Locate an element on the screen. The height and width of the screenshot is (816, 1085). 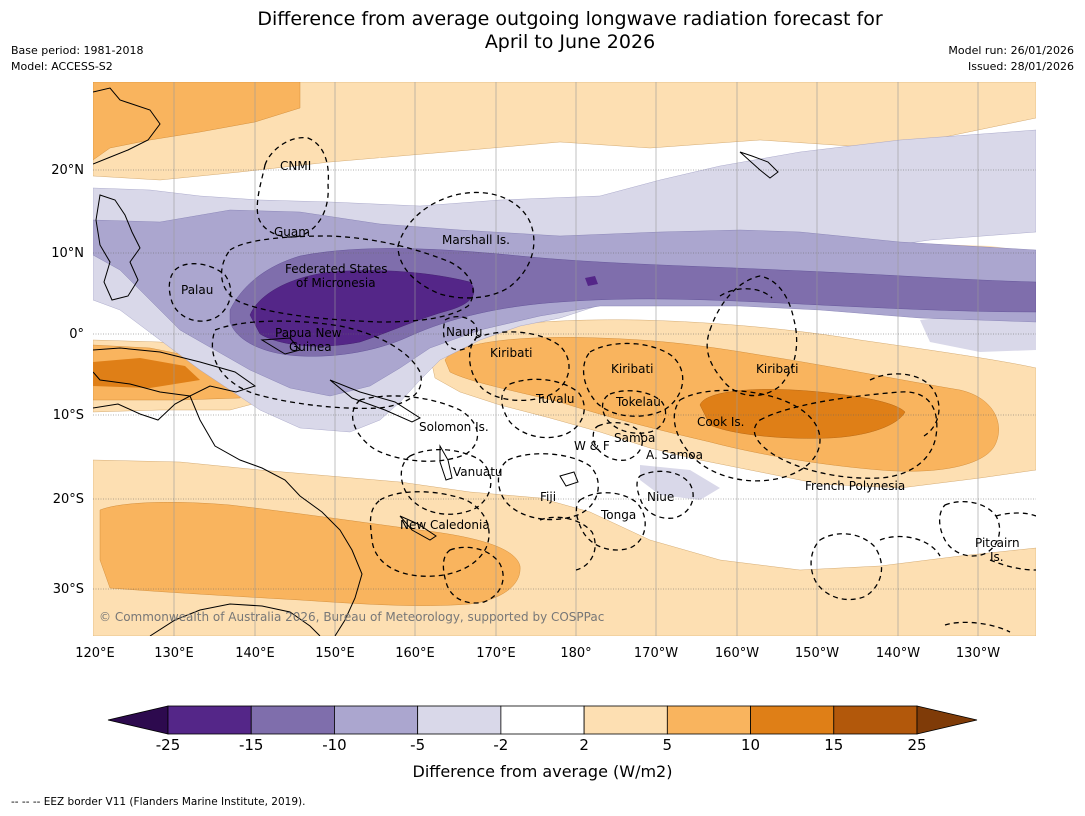
y-tick-label: 20°S is located at coordinates (68, 499).